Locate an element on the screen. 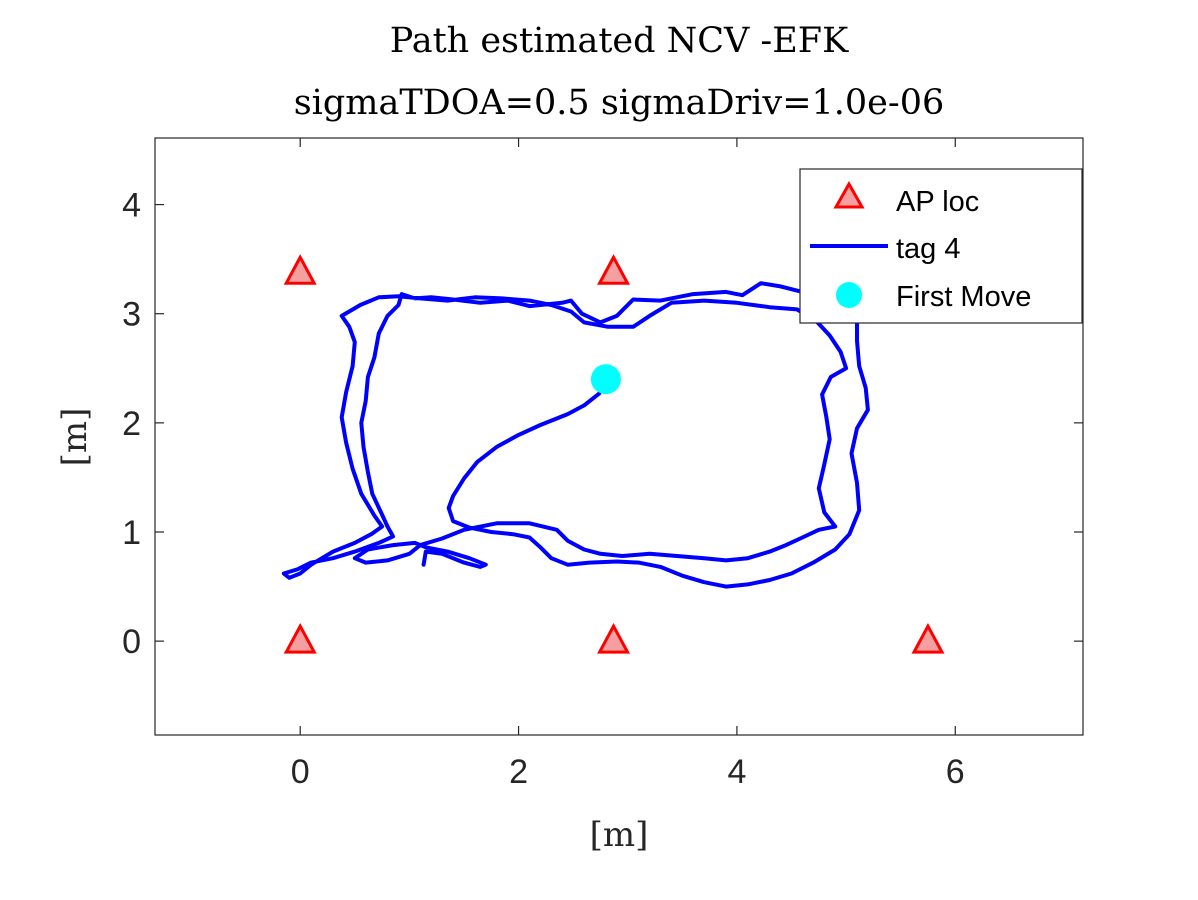 The width and height of the screenshot is (1198, 900). x-tick-label-2: 2 is located at coordinates (518, 772).